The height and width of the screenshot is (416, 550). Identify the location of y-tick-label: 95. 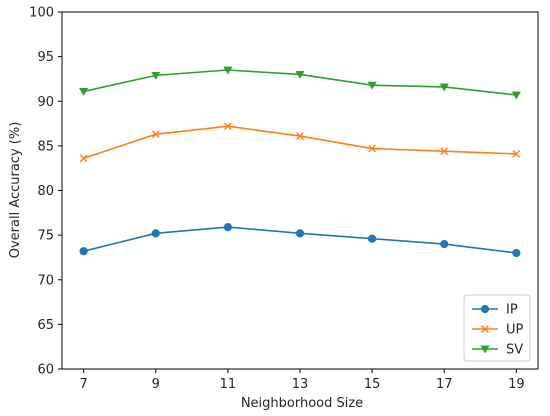
(45, 57).